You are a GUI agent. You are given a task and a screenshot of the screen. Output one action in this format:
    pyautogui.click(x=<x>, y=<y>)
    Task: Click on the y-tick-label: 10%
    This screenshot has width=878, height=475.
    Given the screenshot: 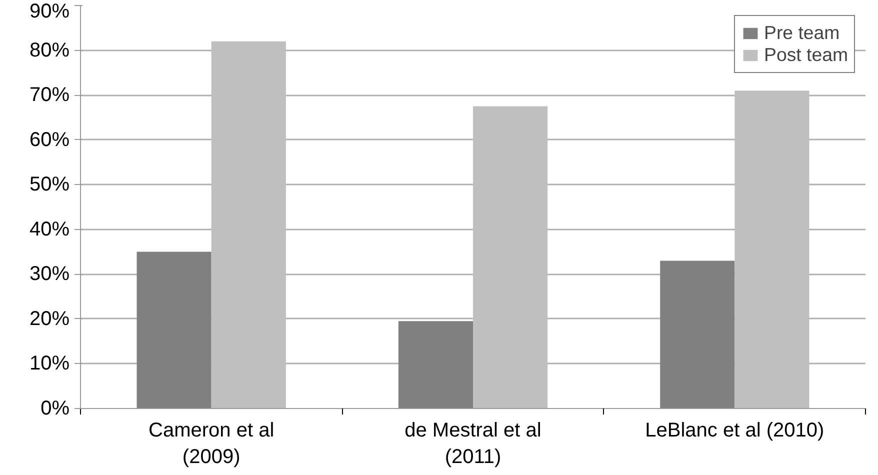 What is the action you would take?
    pyautogui.click(x=49, y=363)
    